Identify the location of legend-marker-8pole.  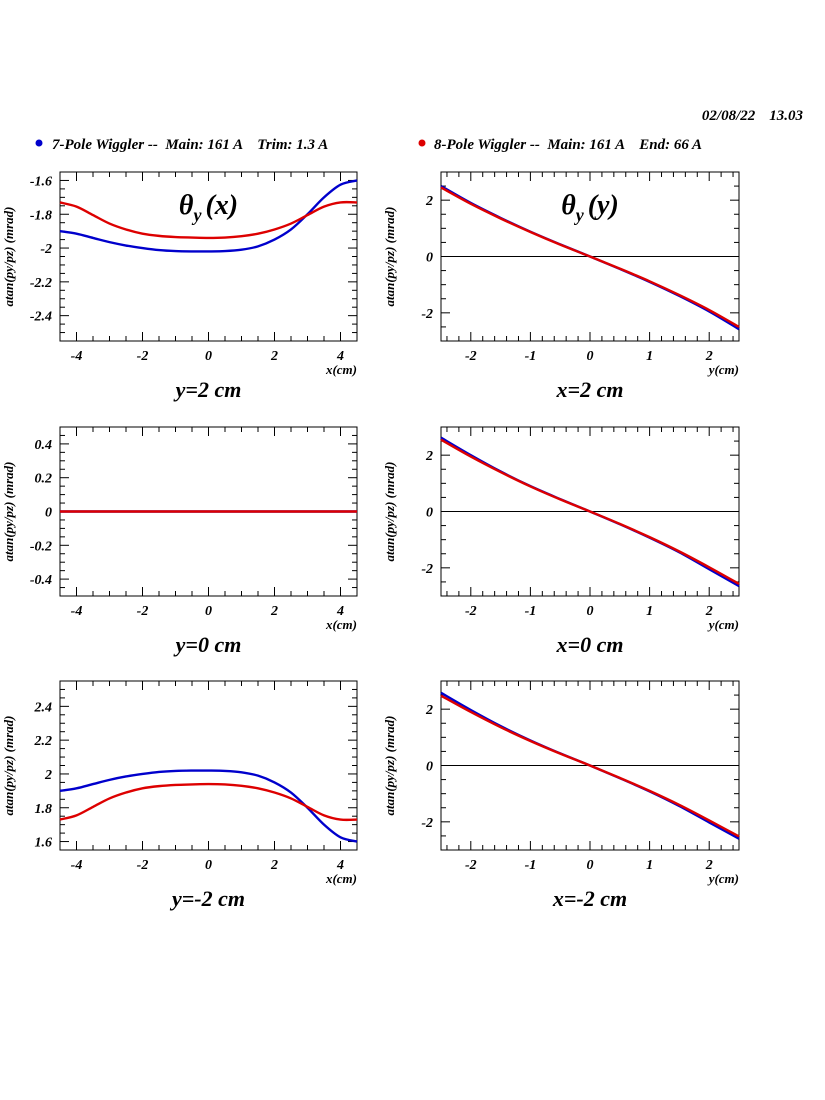
(422, 143).